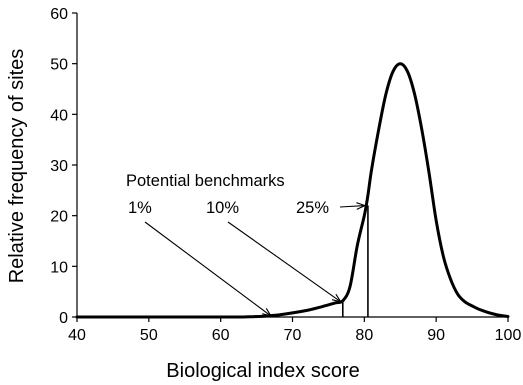 The image size is (523, 385). What do you see at coordinates (59, 217) in the screenshot?
I see `y-tick-label: 20` at bounding box center [59, 217].